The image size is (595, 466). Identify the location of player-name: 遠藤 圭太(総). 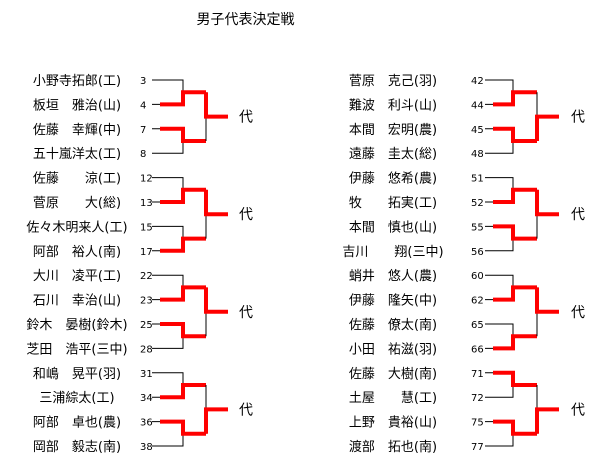
(393, 154).